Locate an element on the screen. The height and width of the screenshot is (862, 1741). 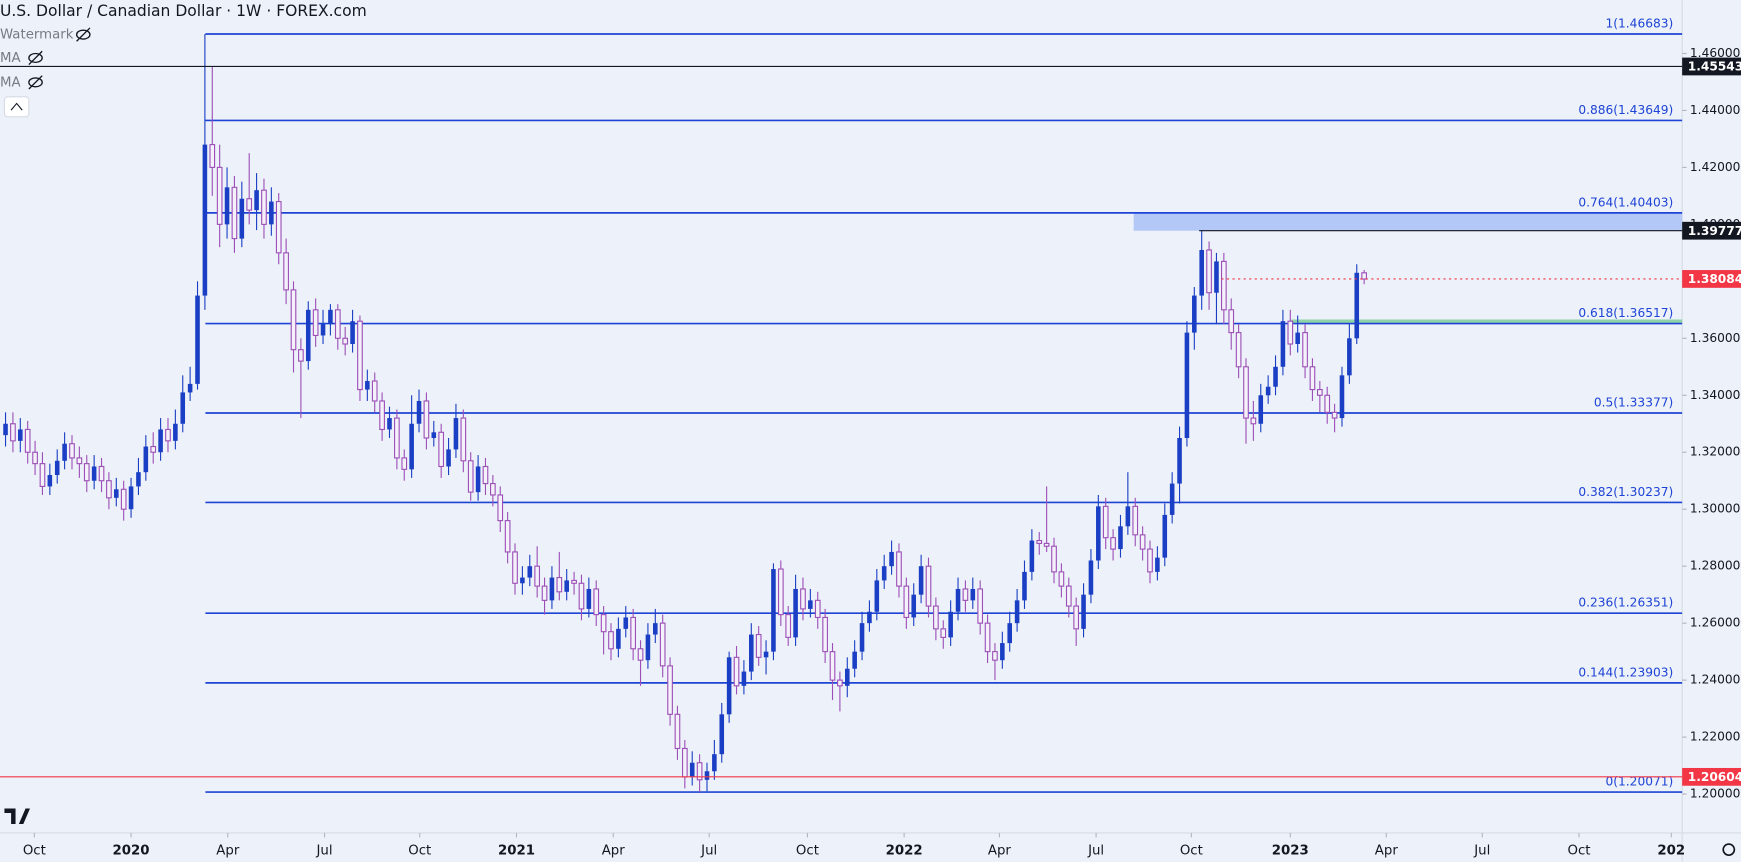
price-tag-label: 1.45543 is located at coordinates (1714, 67).